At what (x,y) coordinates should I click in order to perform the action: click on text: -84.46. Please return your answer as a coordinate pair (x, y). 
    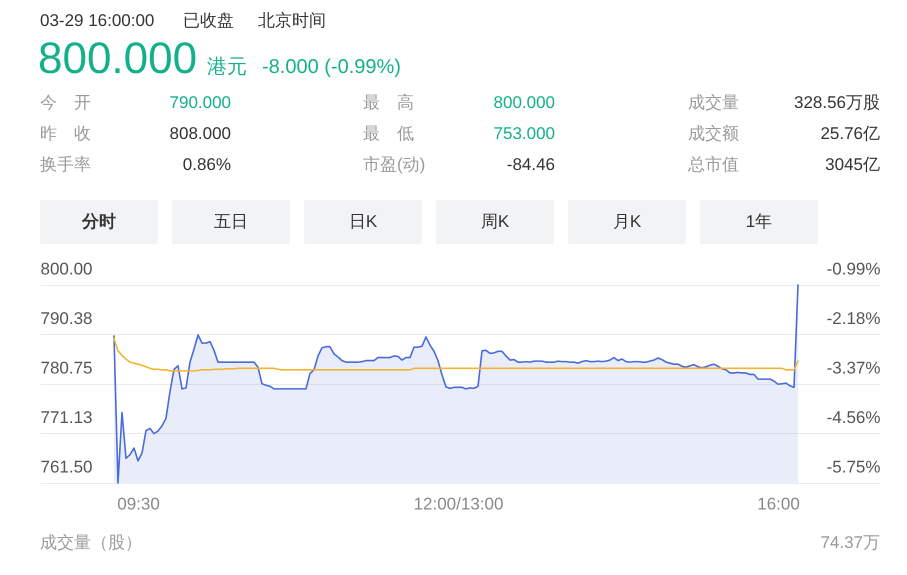
    Looking at the image, I should click on (530, 164).